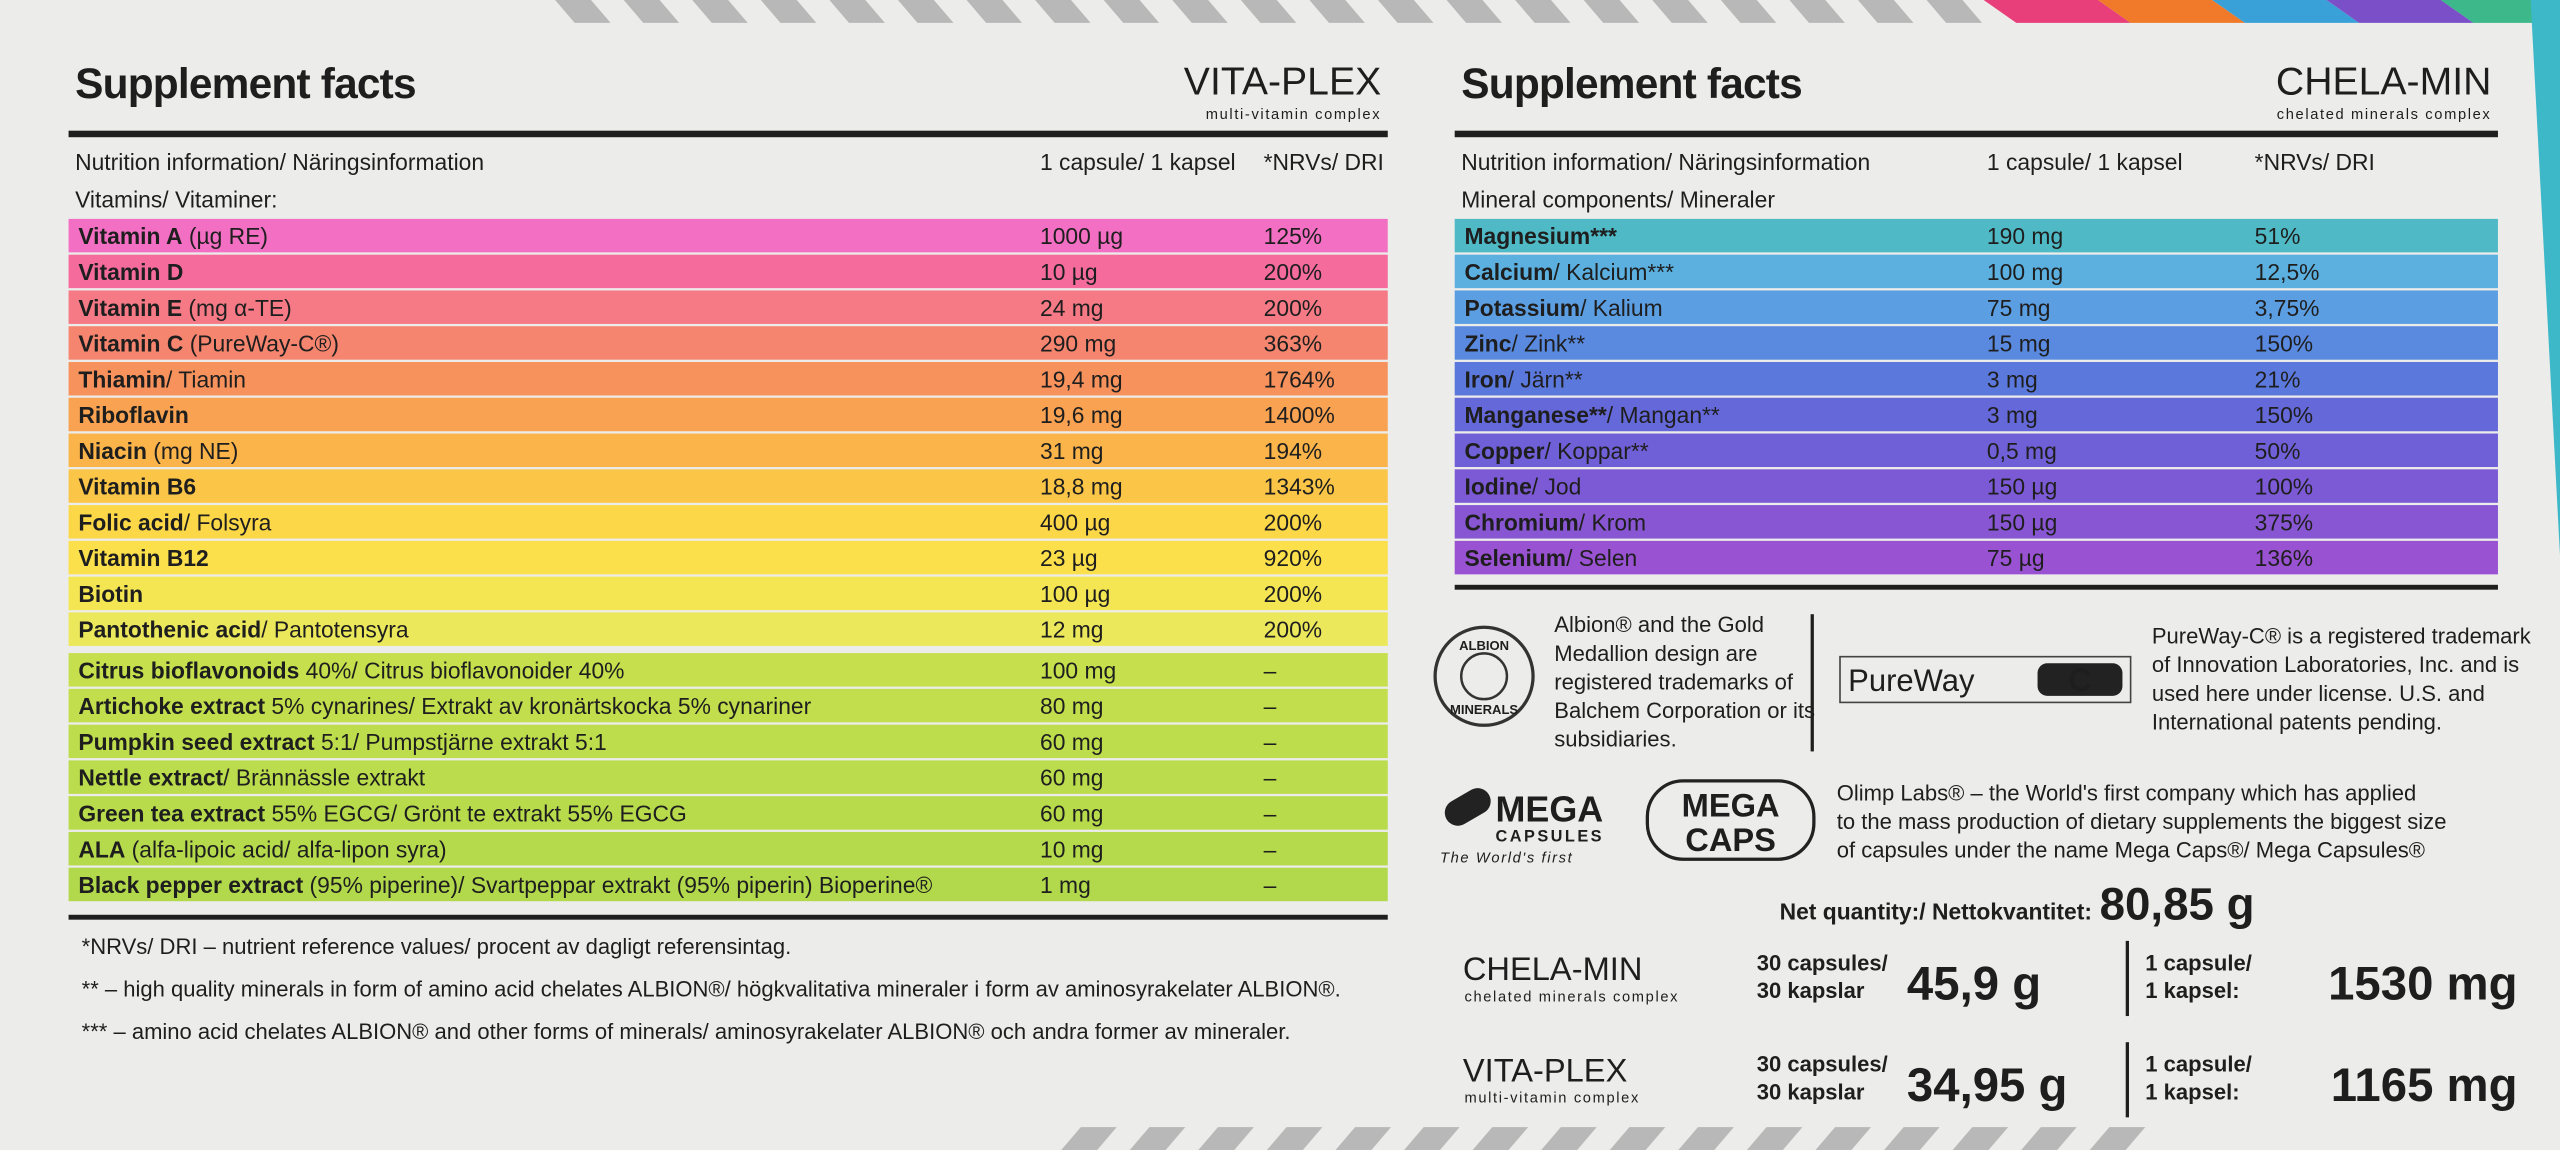 The image size is (2560, 1150). What do you see at coordinates (2335, 664) in the screenshot?
I see `pureway-text: of Innovation Laboratories, Inc. and is` at bounding box center [2335, 664].